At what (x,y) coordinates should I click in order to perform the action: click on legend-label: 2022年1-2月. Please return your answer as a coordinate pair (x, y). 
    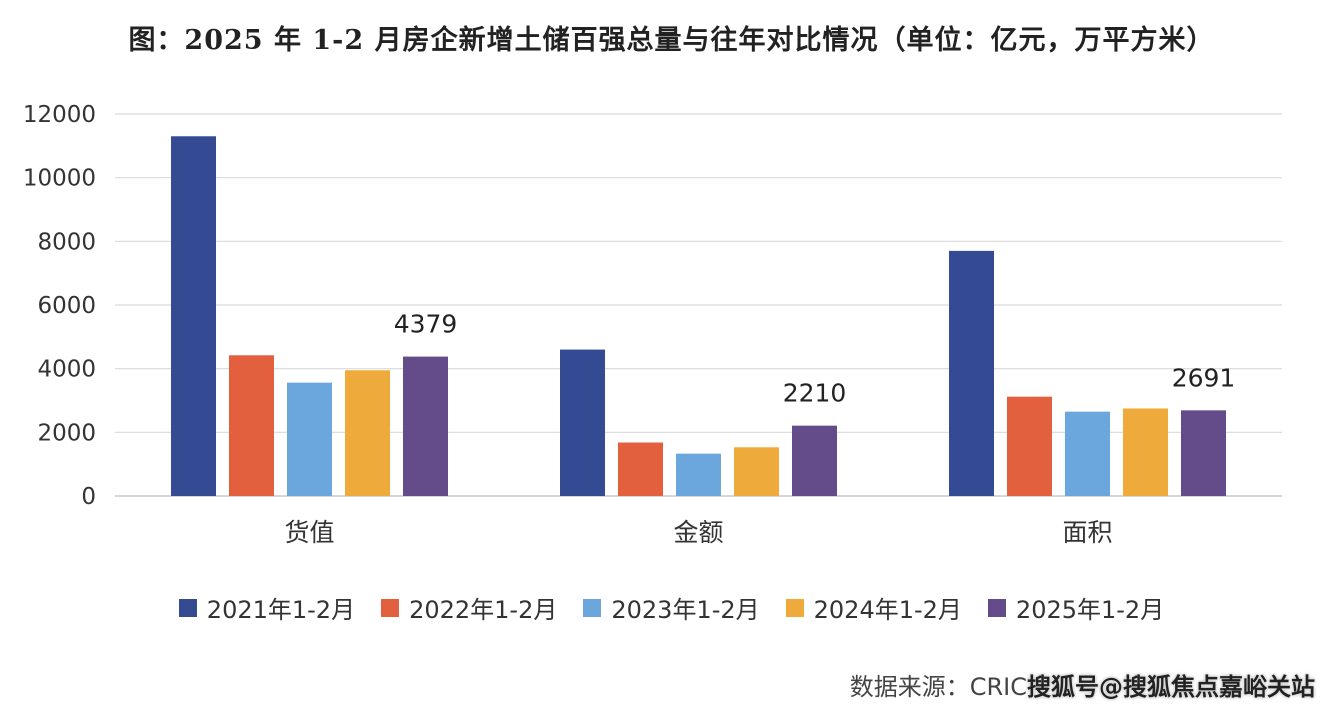
    Looking at the image, I should click on (483, 610).